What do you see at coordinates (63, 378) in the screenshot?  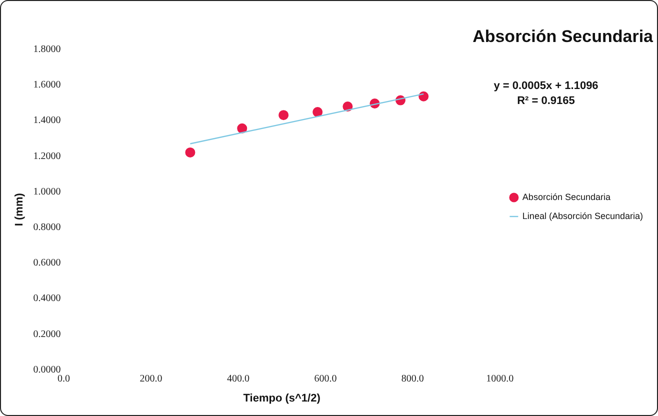 I see `x-tick-label: 0.0` at bounding box center [63, 378].